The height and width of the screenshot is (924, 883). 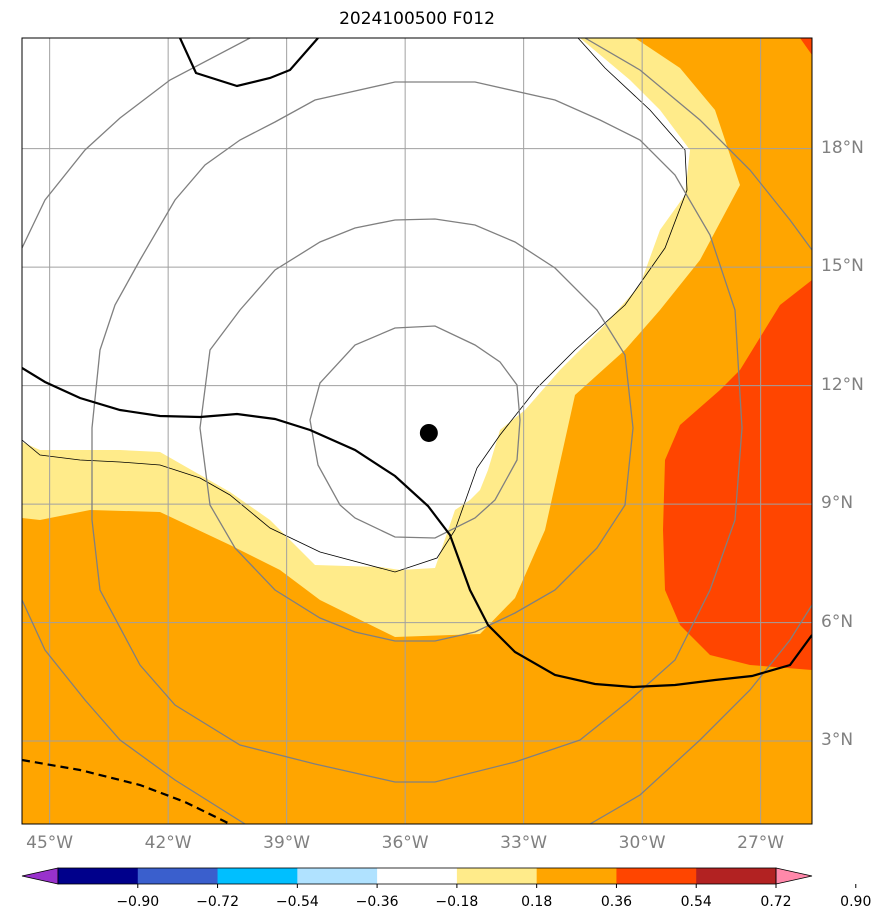 I want to click on colorbar-level-label: 0.72, so click(x=776, y=902).